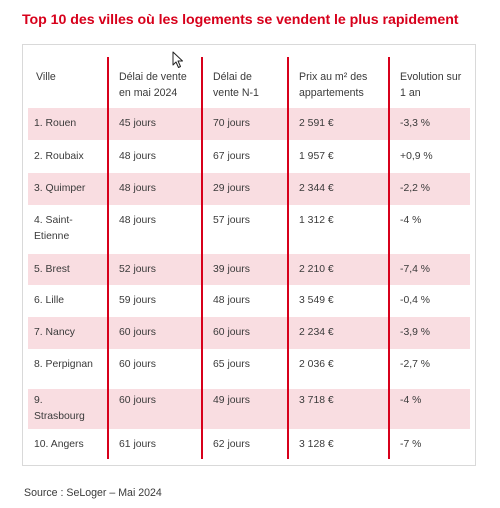  What do you see at coordinates (236, 85) in the screenshot?
I see `header-delay-prev: Délai de vente N-1` at bounding box center [236, 85].